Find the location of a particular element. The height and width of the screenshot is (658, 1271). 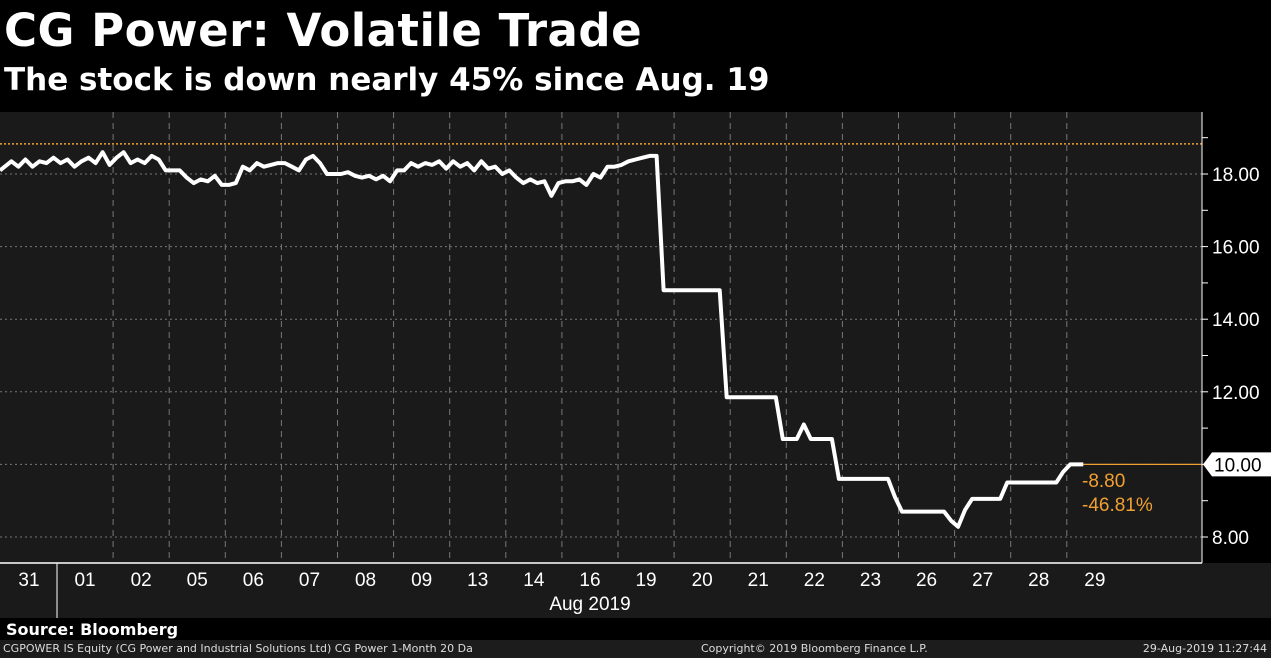

x-axis: 31 01 02 05 06 07 08 09 13 14 16 19 20 21 22 23 26 27 28 29 is located at coordinates (561, 580).